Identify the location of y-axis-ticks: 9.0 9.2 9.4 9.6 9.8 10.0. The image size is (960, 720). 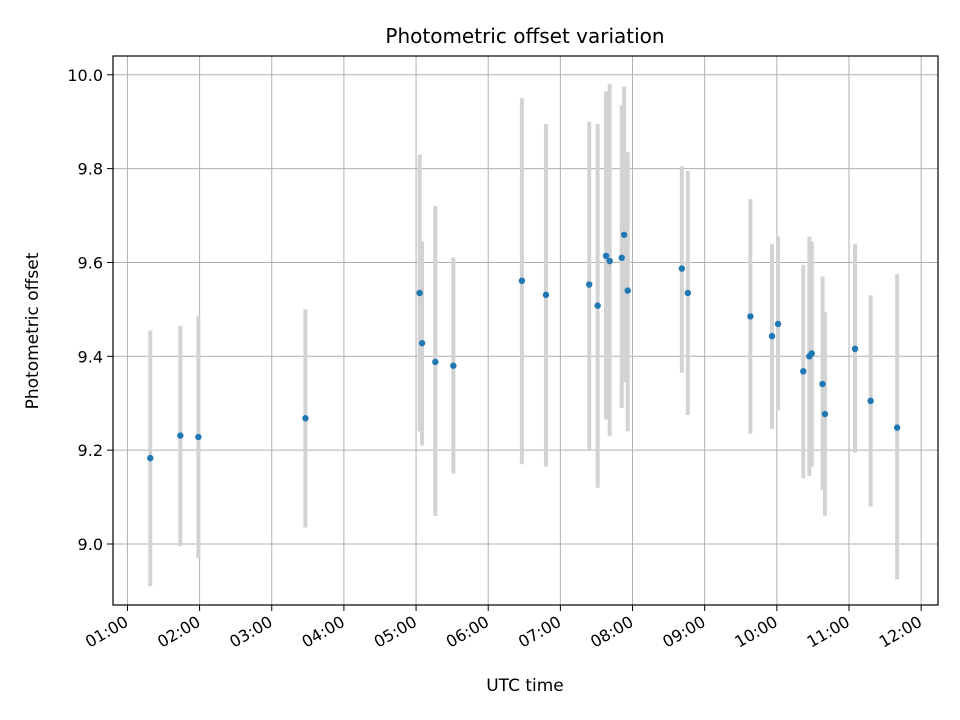
(90, 310).